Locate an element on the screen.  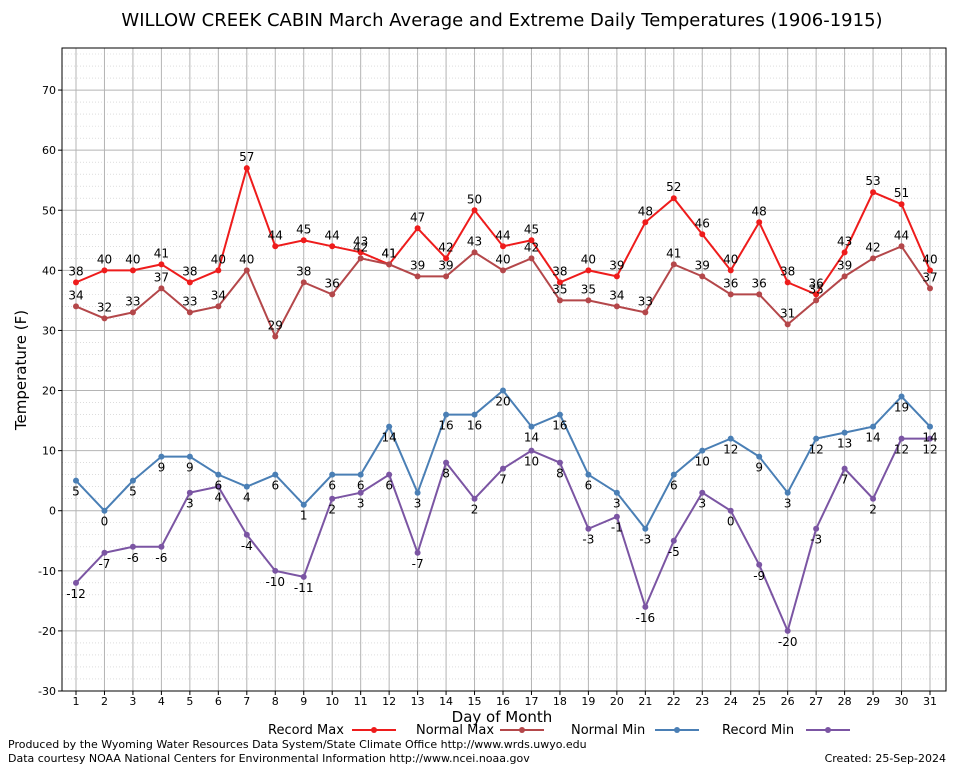
data-label: 38 is located at coordinates (559, 271).